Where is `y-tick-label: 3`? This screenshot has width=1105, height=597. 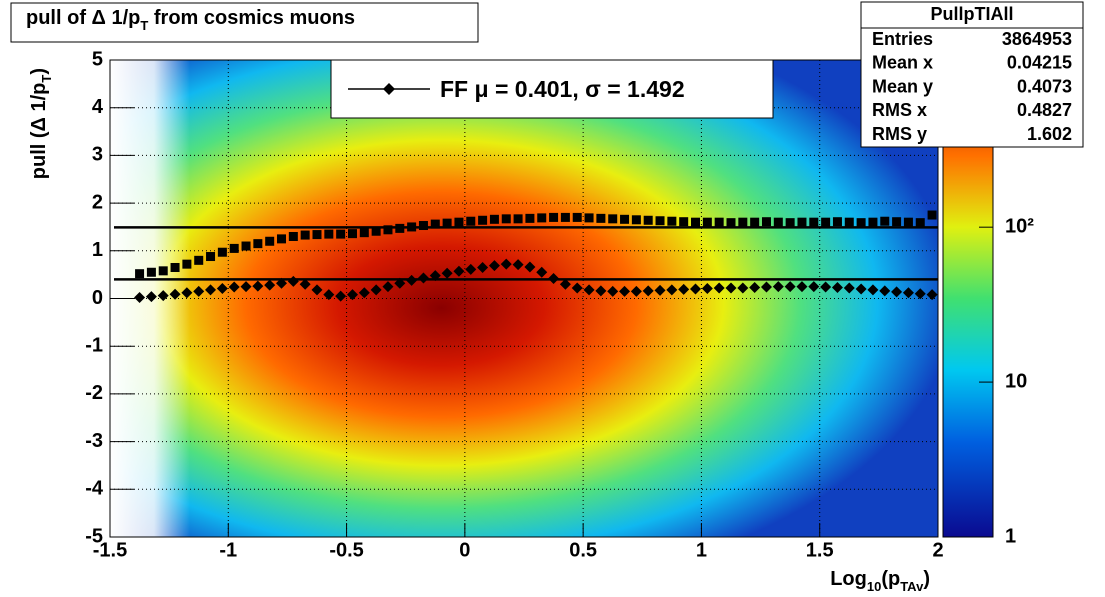
y-tick-label: 3 is located at coordinates (97, 155).